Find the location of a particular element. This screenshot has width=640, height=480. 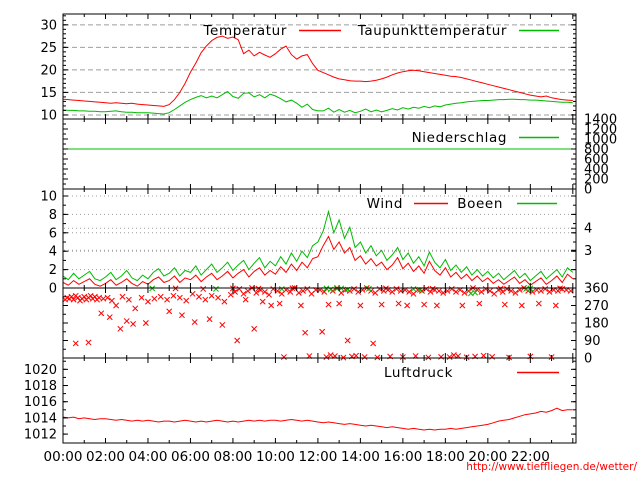

x-tick-label: 00:00 is located at coordinates (63, 457).